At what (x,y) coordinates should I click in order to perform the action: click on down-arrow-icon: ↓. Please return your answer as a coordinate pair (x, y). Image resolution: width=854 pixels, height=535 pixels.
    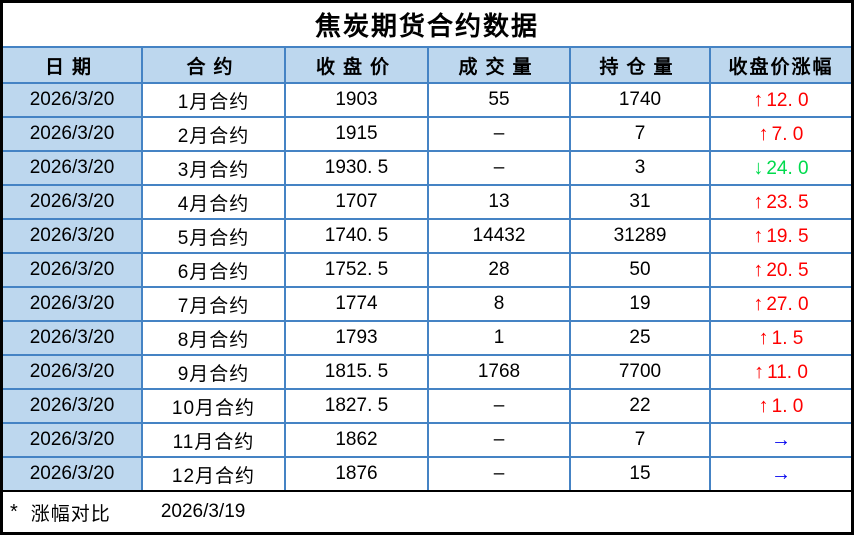
    Looking at the image, I should click on (758, 167).